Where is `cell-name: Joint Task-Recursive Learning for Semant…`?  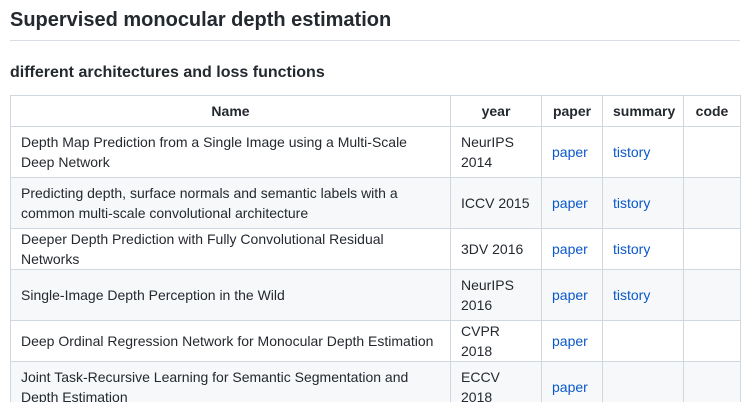 cell-name: Joint Task-Recursive Learning for Semant… is located at coordinates (230, 381).